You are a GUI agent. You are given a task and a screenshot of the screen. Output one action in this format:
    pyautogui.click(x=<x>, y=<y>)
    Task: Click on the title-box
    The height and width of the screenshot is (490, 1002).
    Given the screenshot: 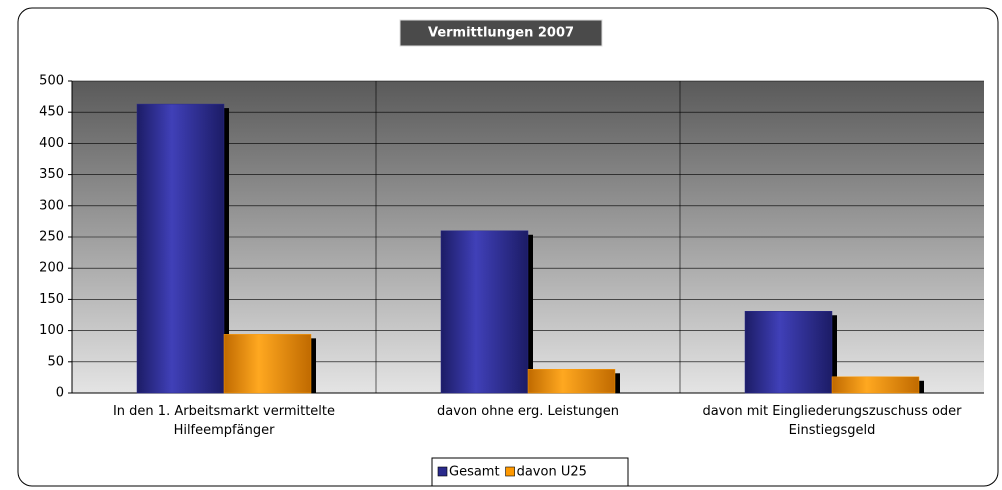 What is the action you would take?
    pyautogui.click(x=501, y=33)
    